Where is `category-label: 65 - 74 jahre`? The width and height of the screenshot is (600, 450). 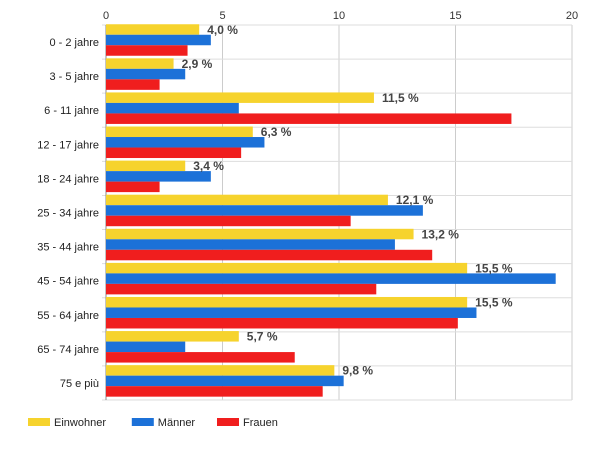
category-label: 65 - 74 jahre is located at coordinates (68, 350).